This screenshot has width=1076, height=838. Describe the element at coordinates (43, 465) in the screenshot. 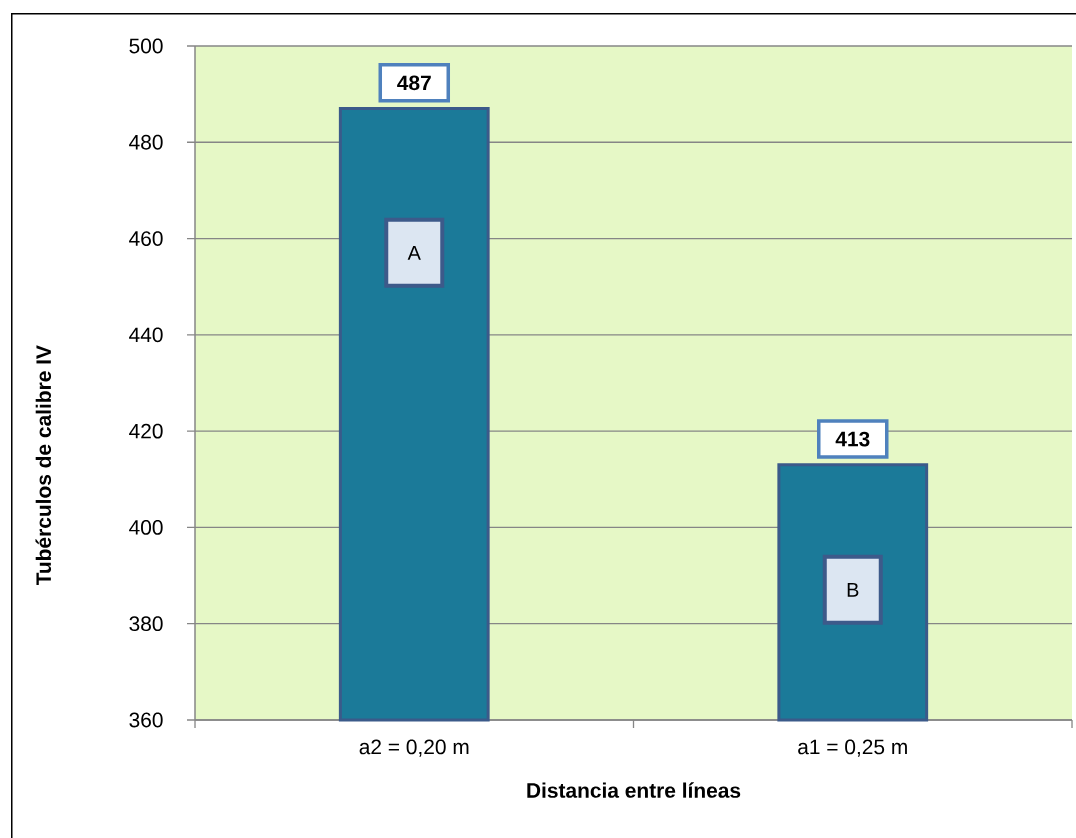

I see `y-axis-title: Tubérculos de calibre IV` at that location.